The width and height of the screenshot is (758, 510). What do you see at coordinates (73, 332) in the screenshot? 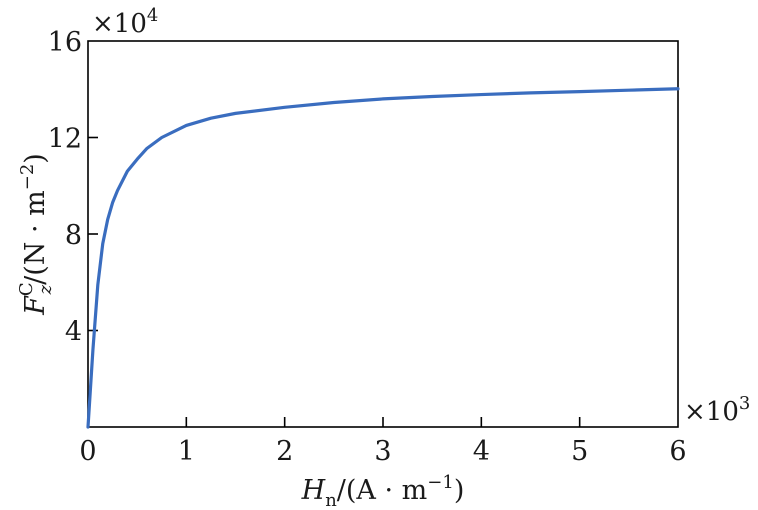
I see `y-tick-label: 4` at bounding box center [73, 332].